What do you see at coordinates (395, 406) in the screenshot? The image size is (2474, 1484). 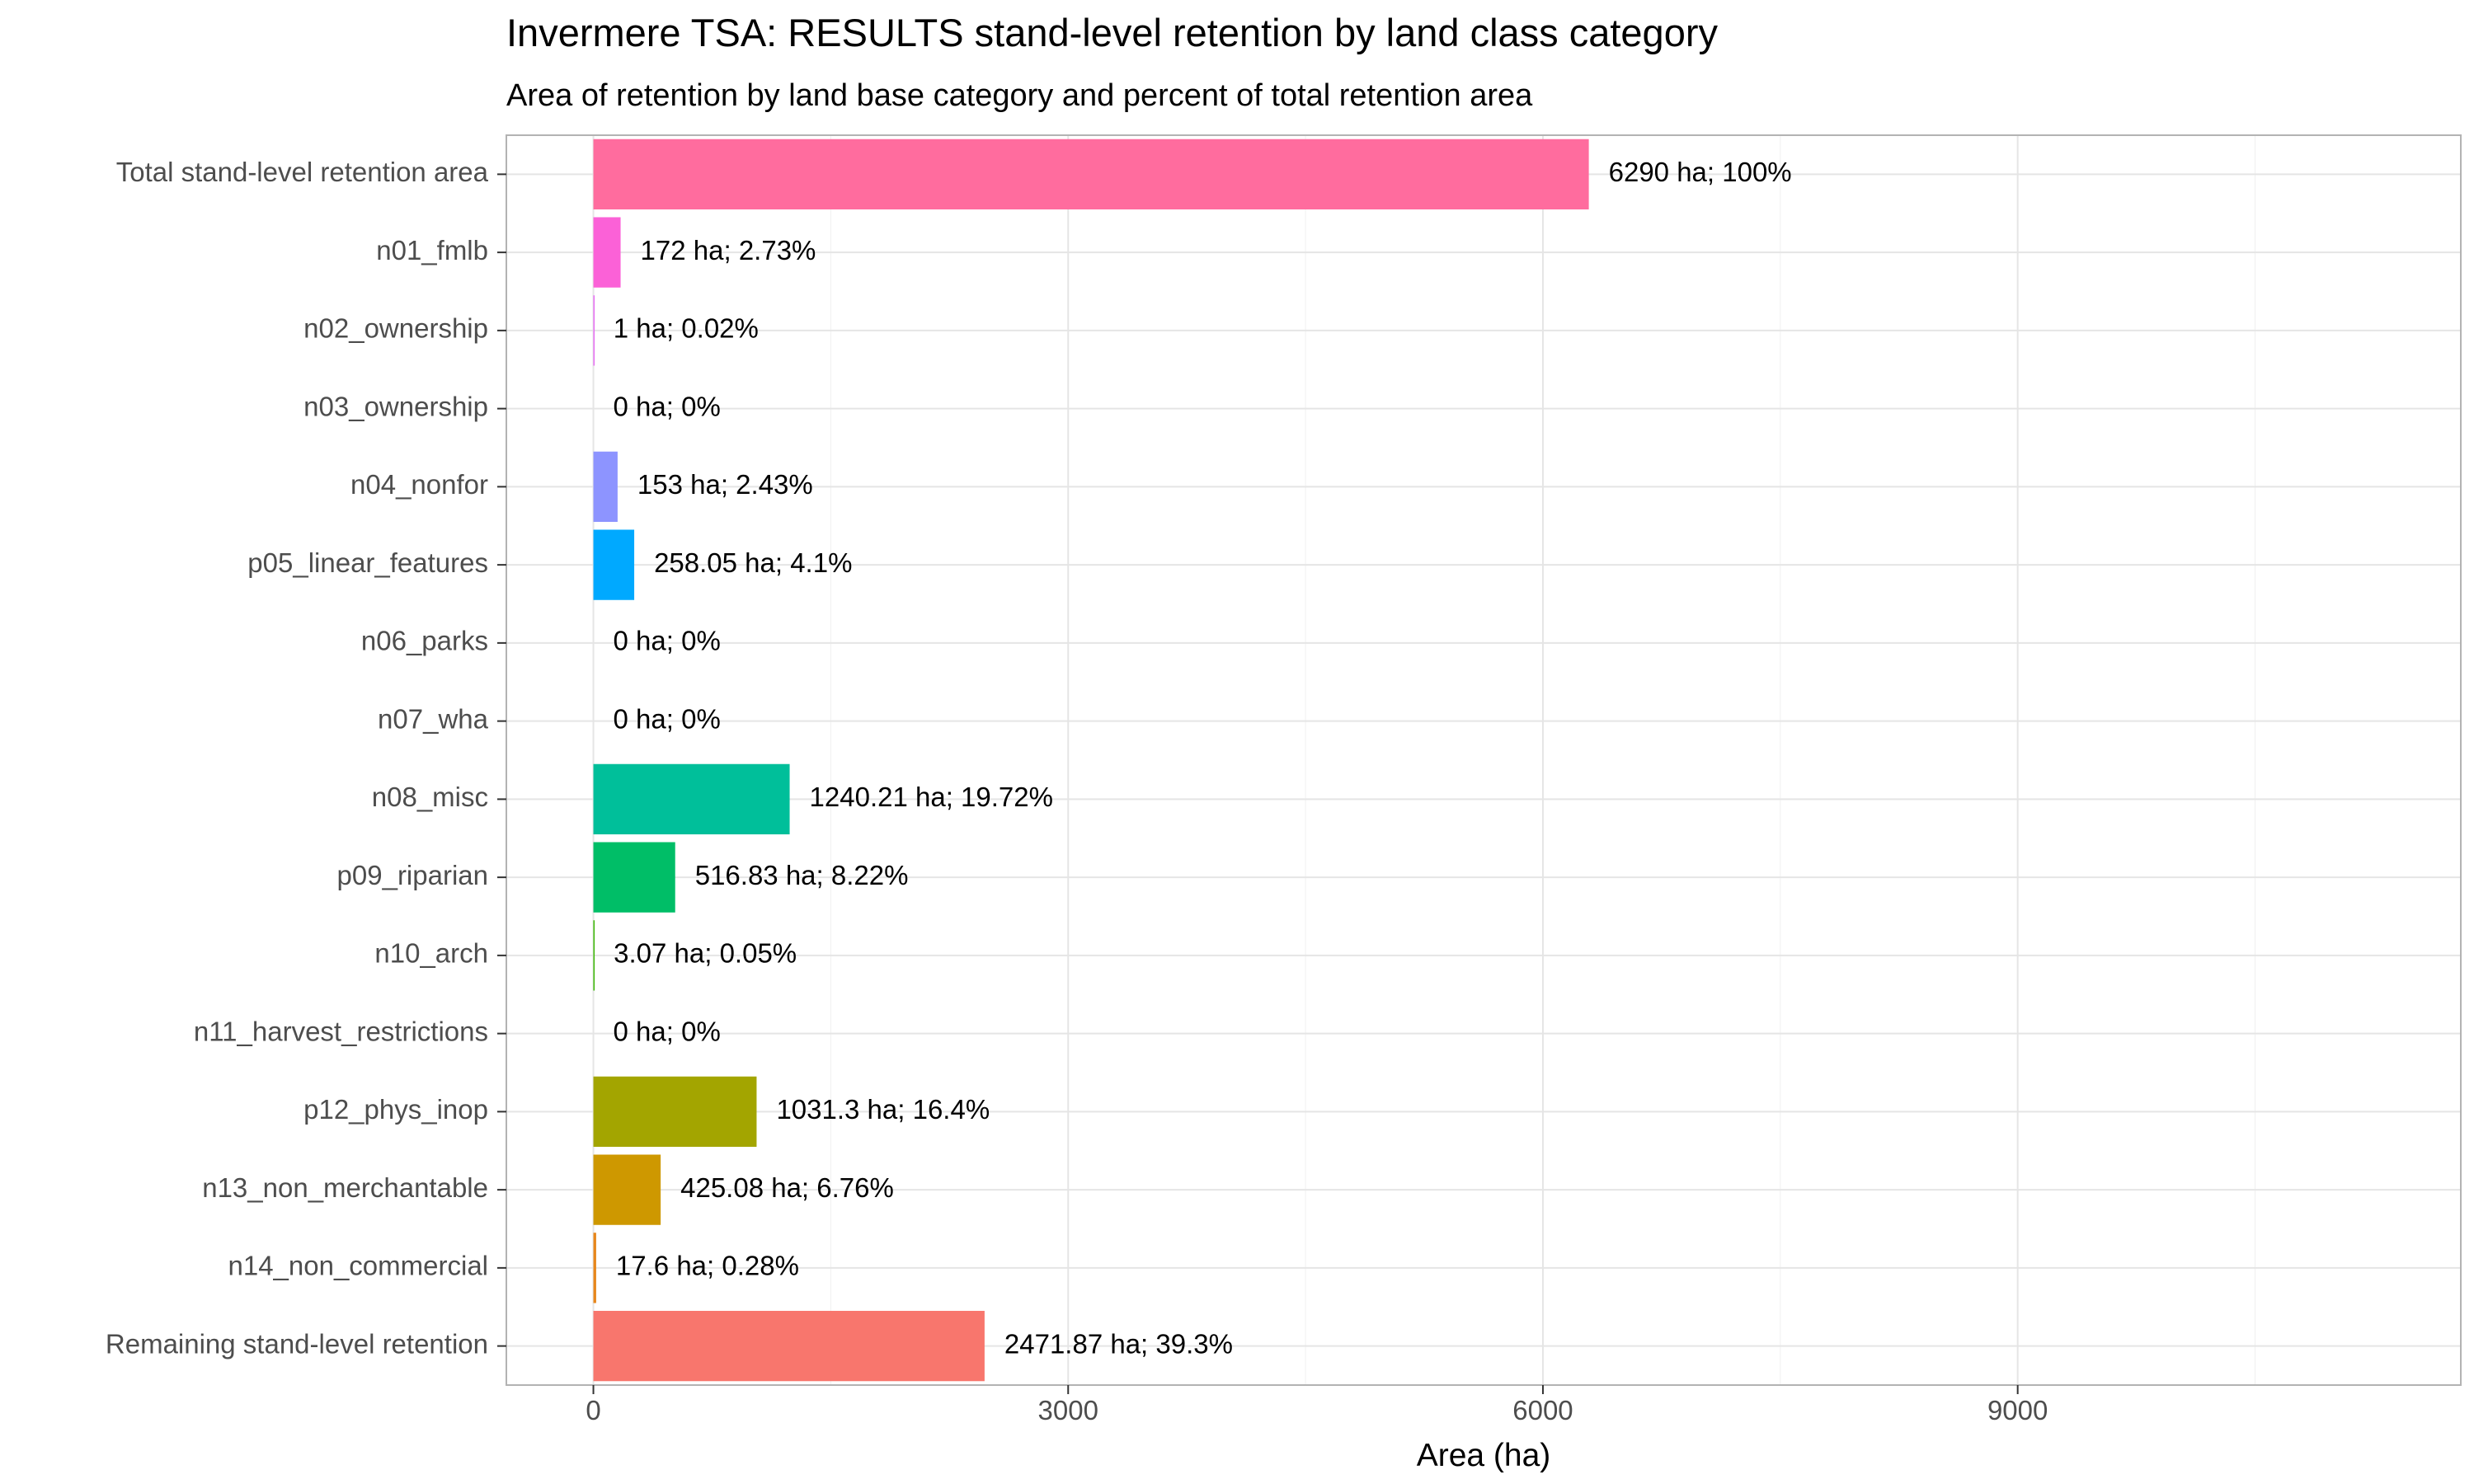 I see `y-tick-label: n03_ownership` at bounding box center [395, 406].